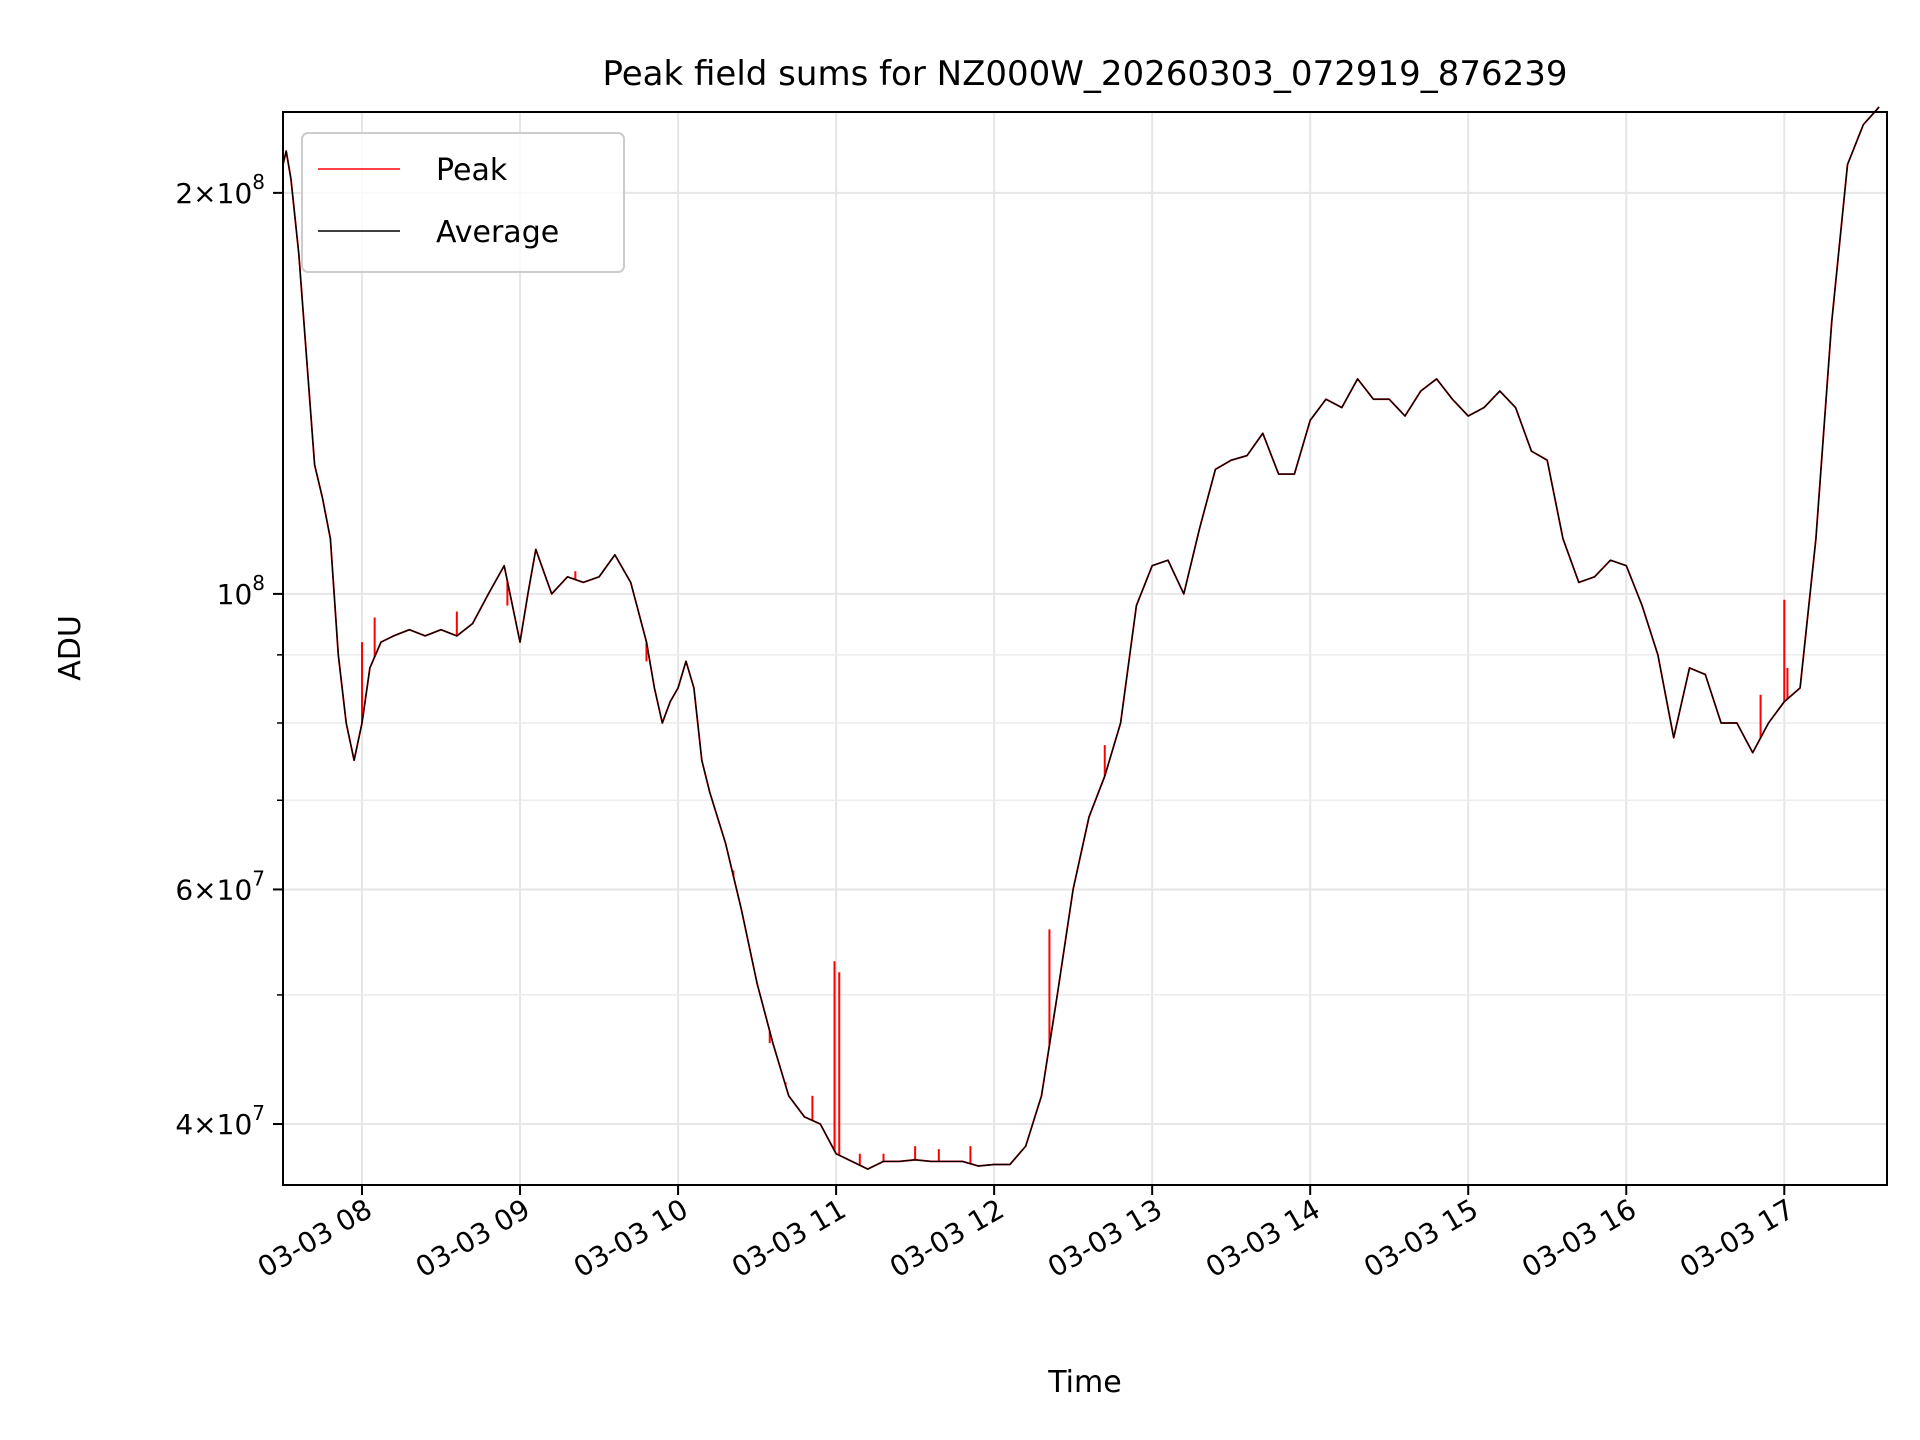 This screenshot has height=1440, width=1920. What do you see at coordinates (70, 648) in the screenshot?
I see `y-axis-label: ADU` at bounding box center [70, 648].